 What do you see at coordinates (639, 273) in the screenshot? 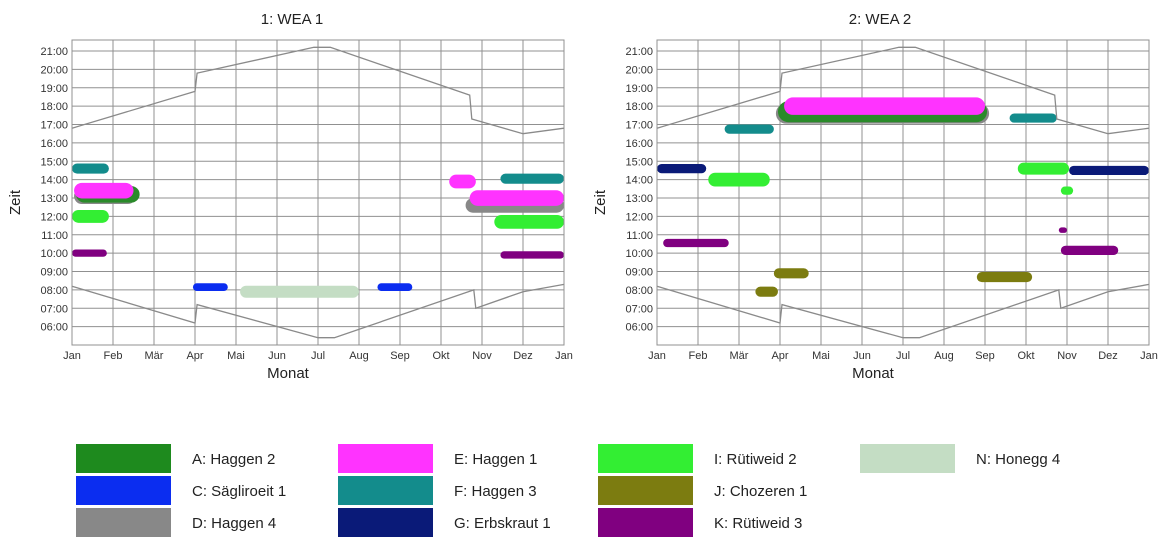
I see `y-tick-label: 09:00` at bounding box center [639, 273].